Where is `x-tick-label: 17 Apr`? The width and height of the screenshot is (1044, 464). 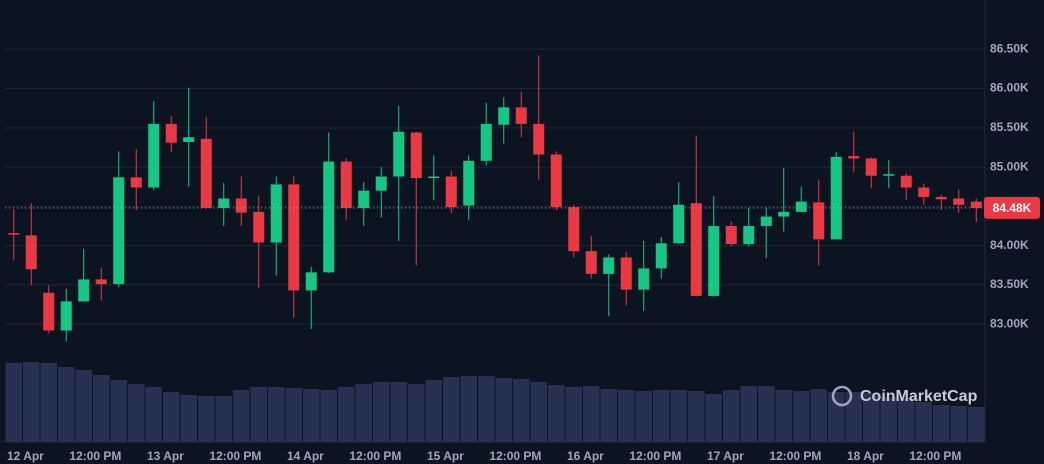 x-tick-label: 17 Apr is located at coordinates (725, 456).